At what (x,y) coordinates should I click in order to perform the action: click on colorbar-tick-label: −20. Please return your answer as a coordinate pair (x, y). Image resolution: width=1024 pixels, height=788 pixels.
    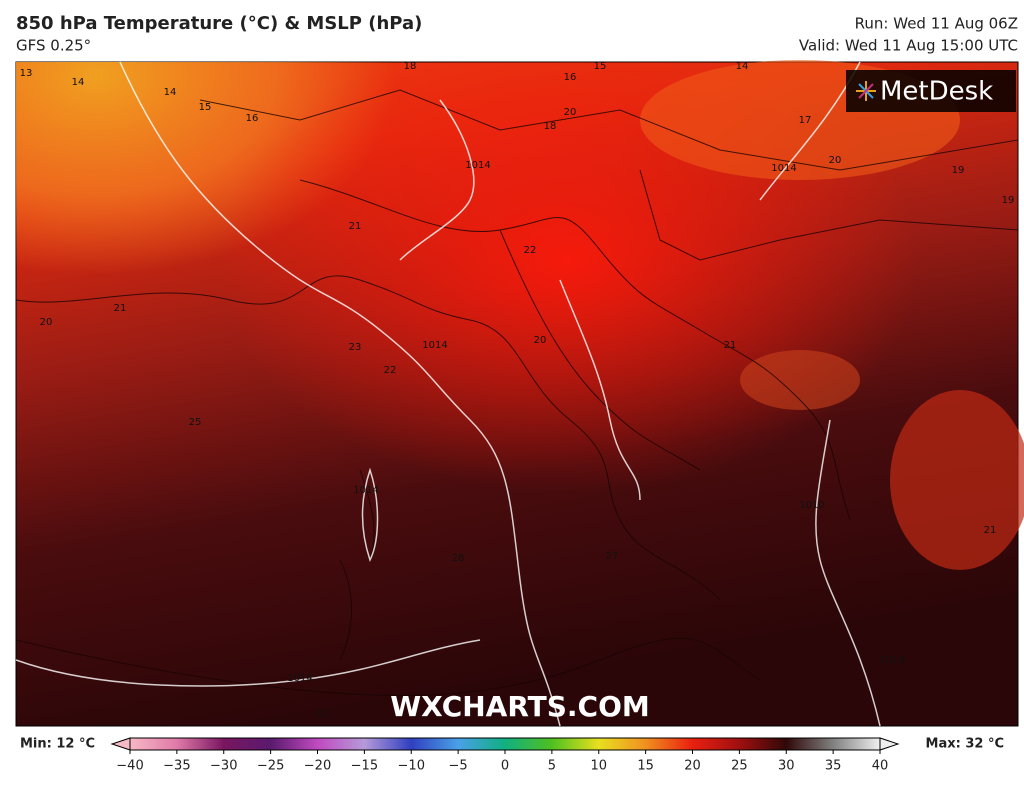
    Looking at the image, I should click on (317, 766).